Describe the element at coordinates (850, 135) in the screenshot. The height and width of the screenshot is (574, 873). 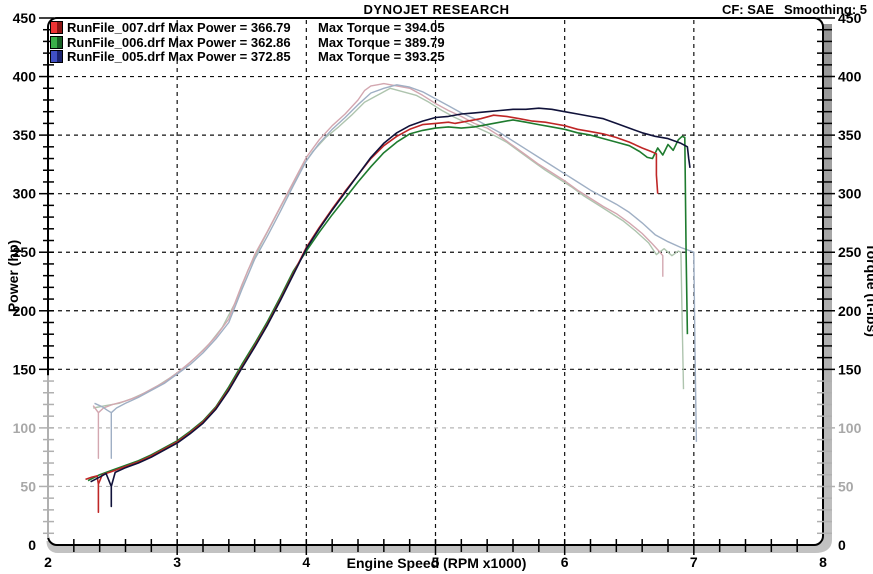
I see `torque-tick-label-350: 350` at that location.